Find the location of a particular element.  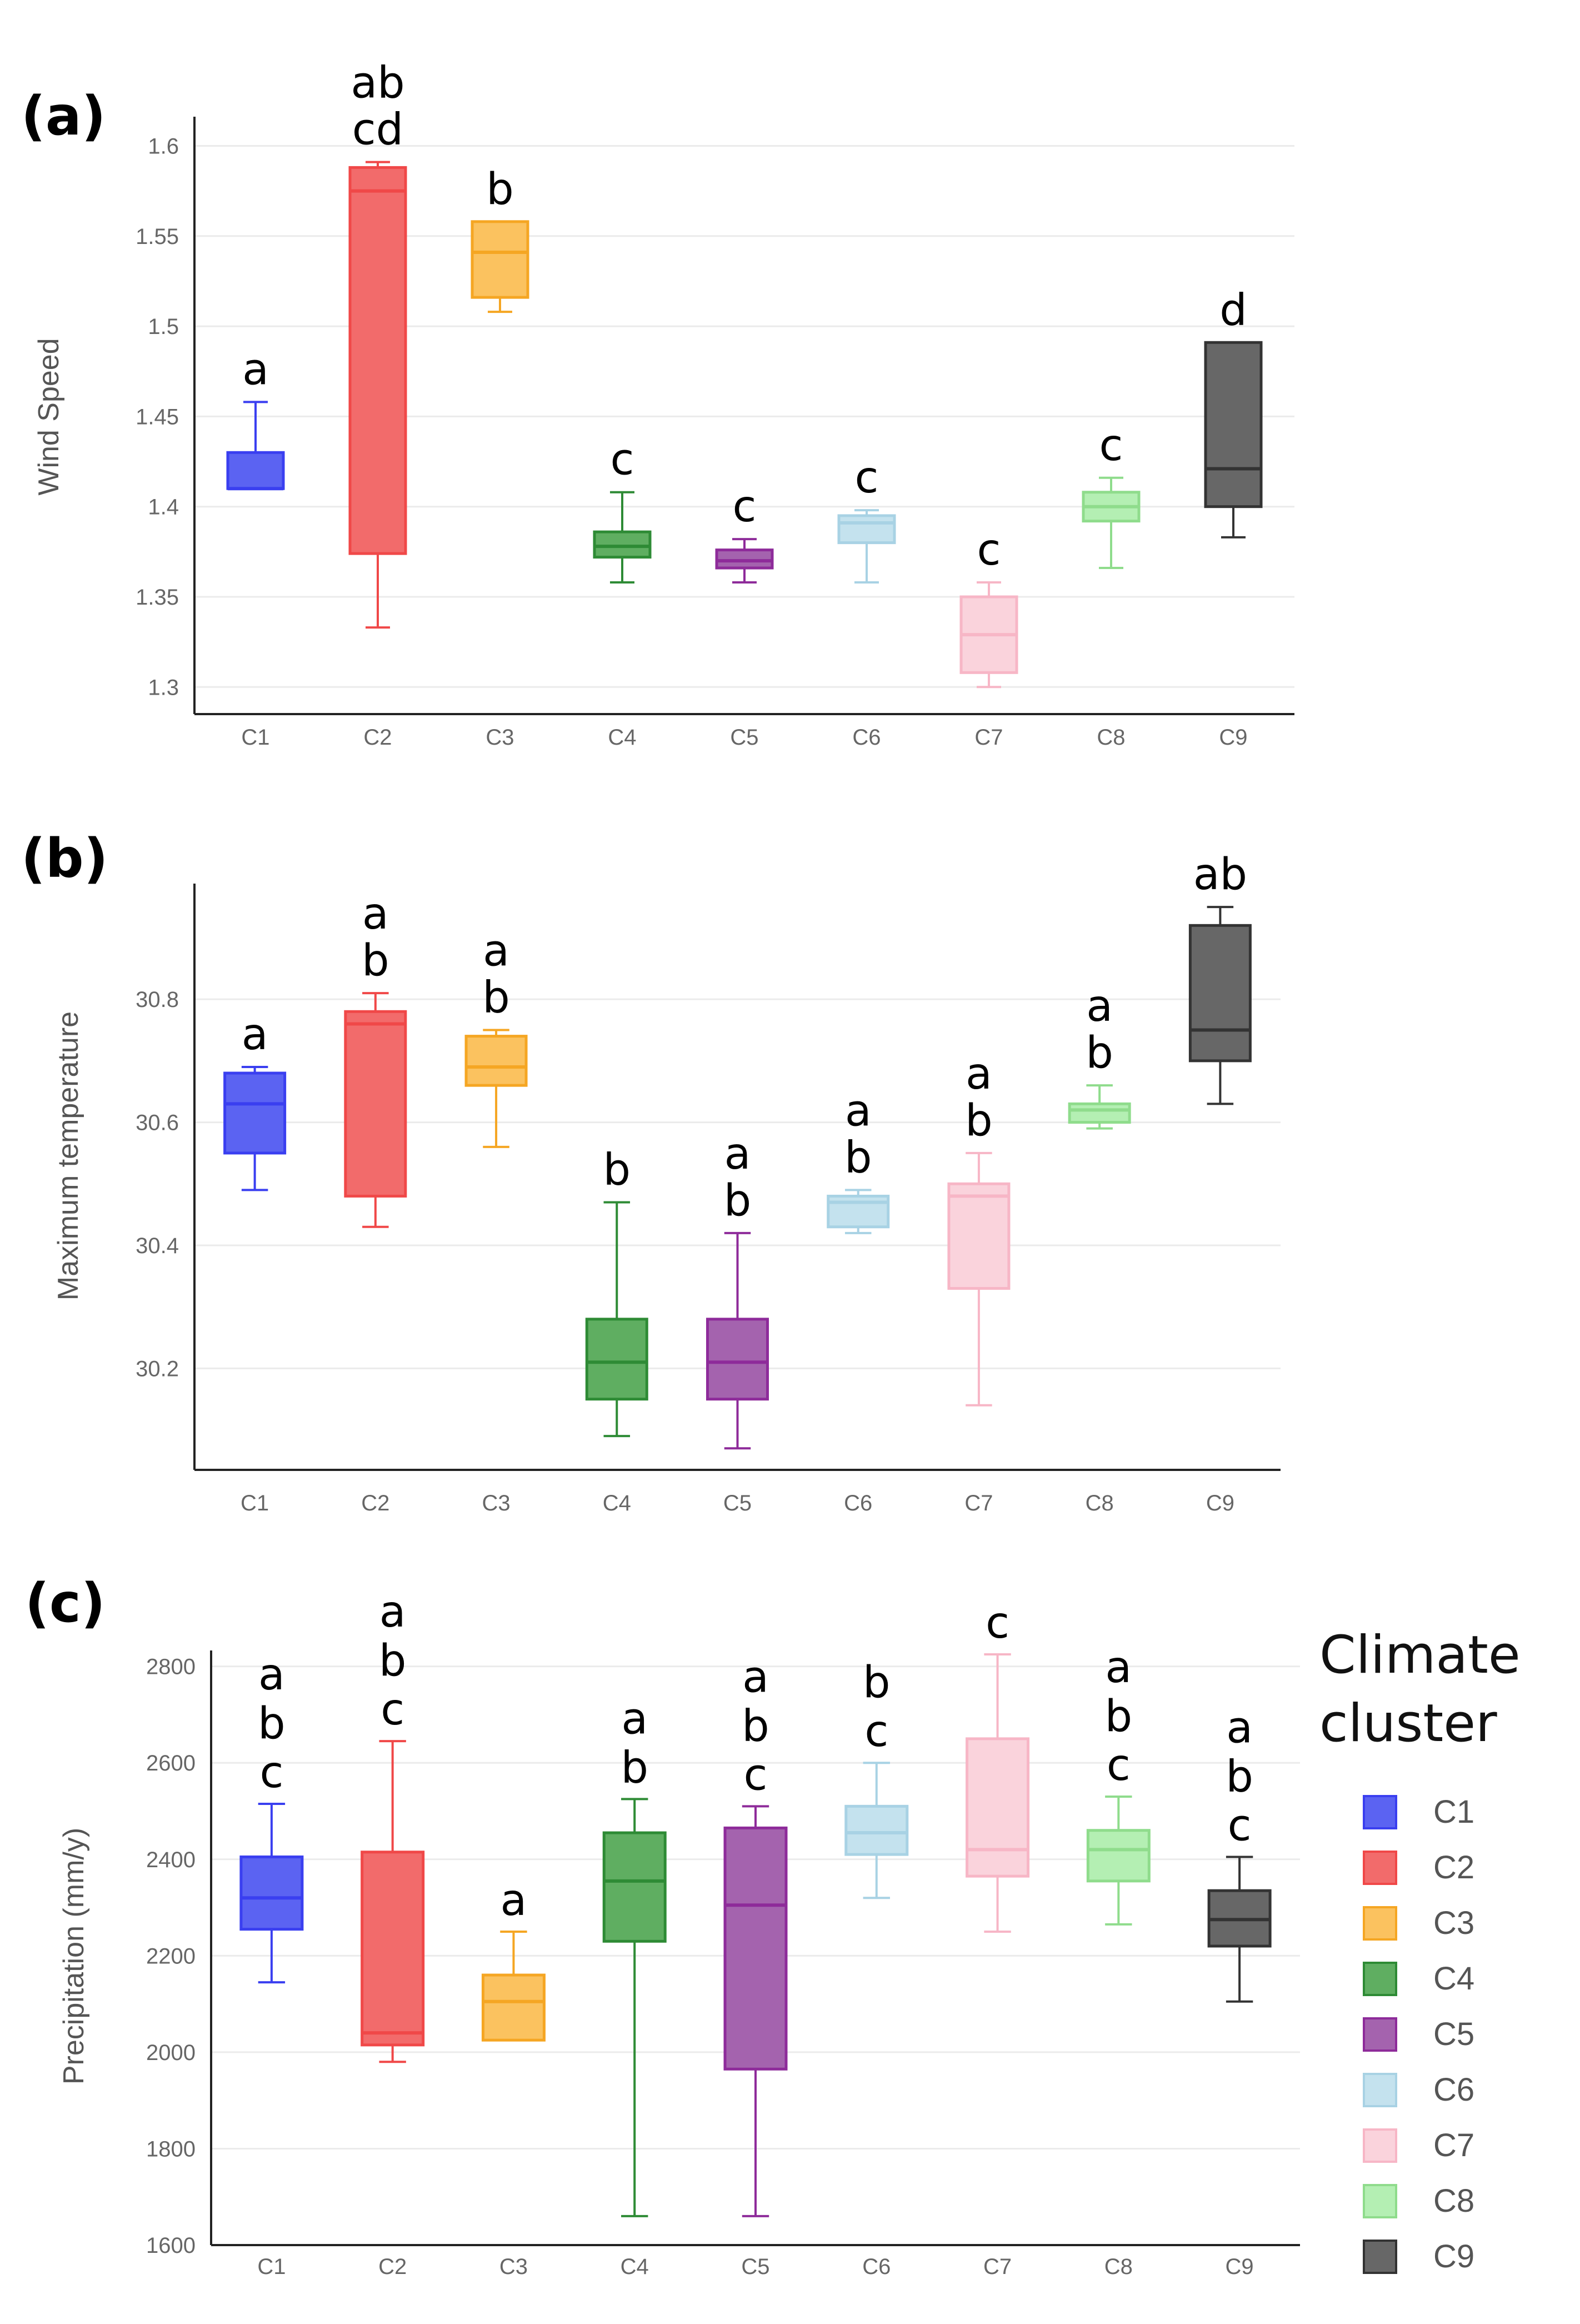

y-tick-label: 1.55 is located at coordinates (157, 237).